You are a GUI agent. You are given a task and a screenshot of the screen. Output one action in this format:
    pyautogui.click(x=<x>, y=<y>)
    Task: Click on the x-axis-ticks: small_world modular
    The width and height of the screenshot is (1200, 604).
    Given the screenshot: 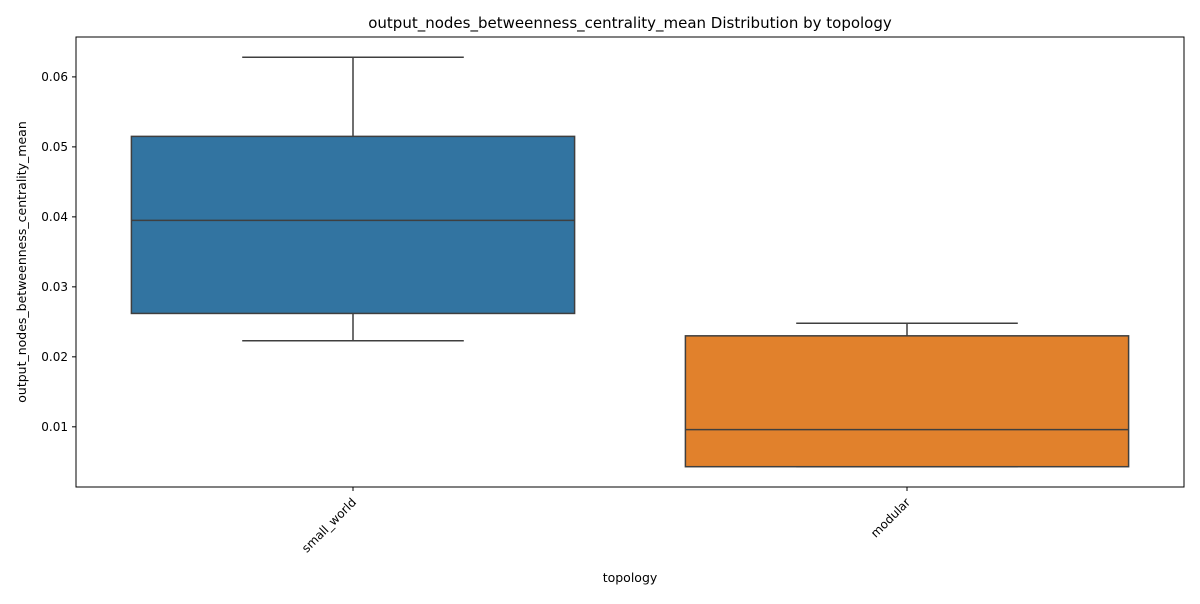 What is the action you would take?
    pyautogui.click(x=606, y=521)
    